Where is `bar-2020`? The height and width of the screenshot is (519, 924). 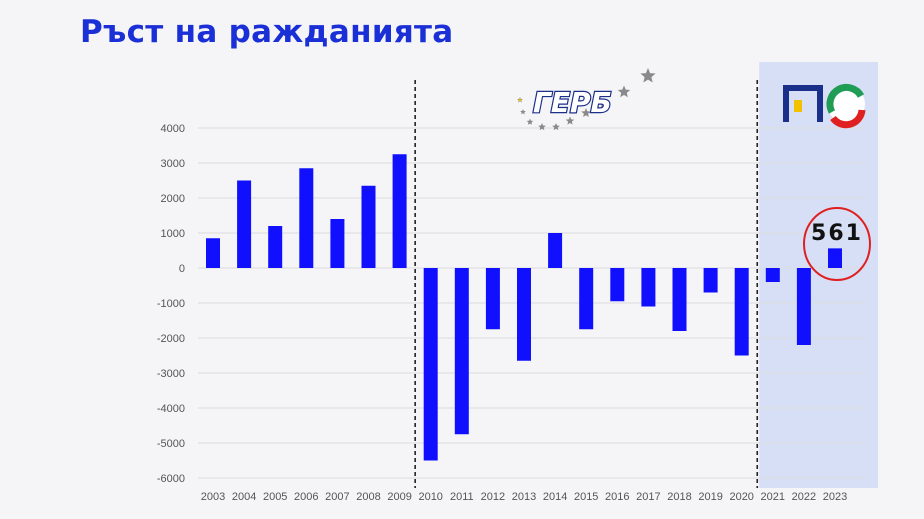
bar-2020 is located at coordinates (741, 312).